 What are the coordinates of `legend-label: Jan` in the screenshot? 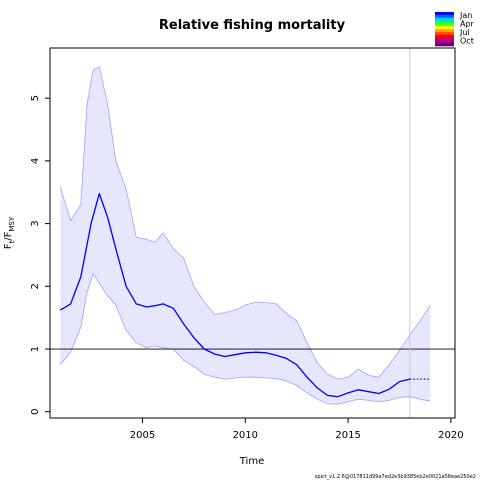 It's located at (465, 15).